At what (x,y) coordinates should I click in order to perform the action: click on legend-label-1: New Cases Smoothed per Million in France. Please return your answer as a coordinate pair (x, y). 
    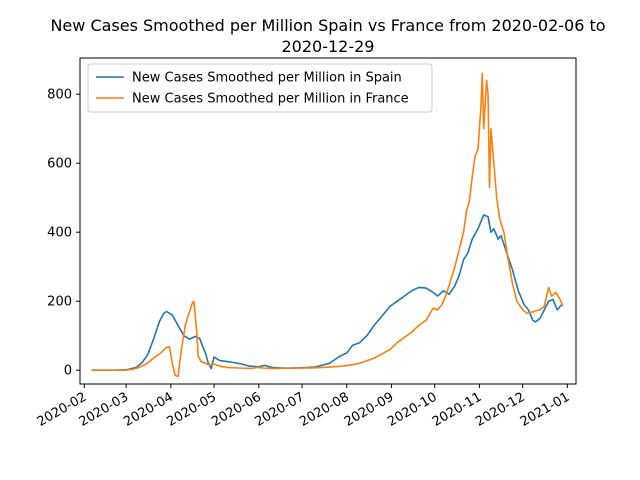
    Looking at the image, I should click on (270, 99).